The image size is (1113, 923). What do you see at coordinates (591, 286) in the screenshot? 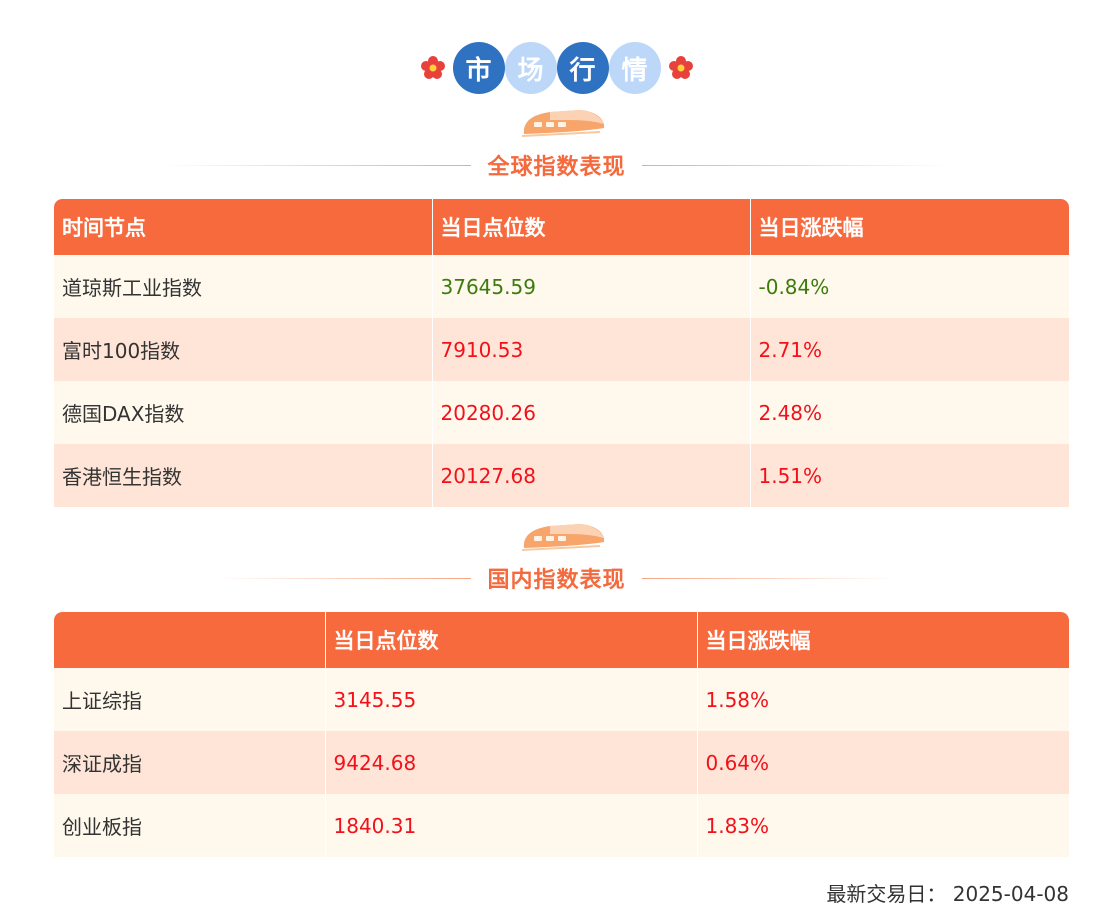
I see `index-points: 37645.59` at bounding box center [591, 286].